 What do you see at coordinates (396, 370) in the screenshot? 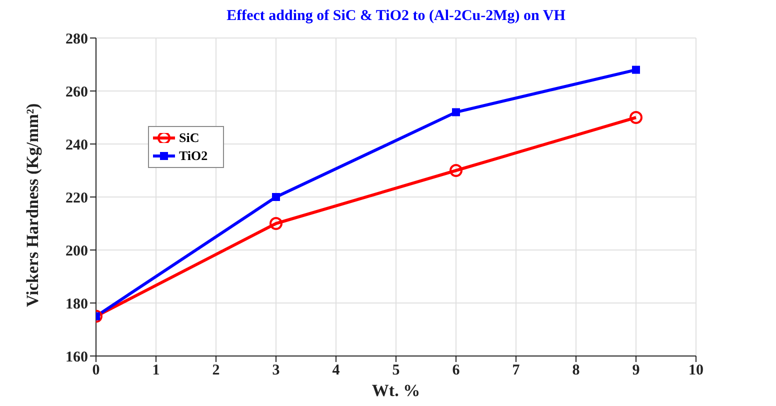
I see `x-tick-label: 5` at bounding box center [396, 370].